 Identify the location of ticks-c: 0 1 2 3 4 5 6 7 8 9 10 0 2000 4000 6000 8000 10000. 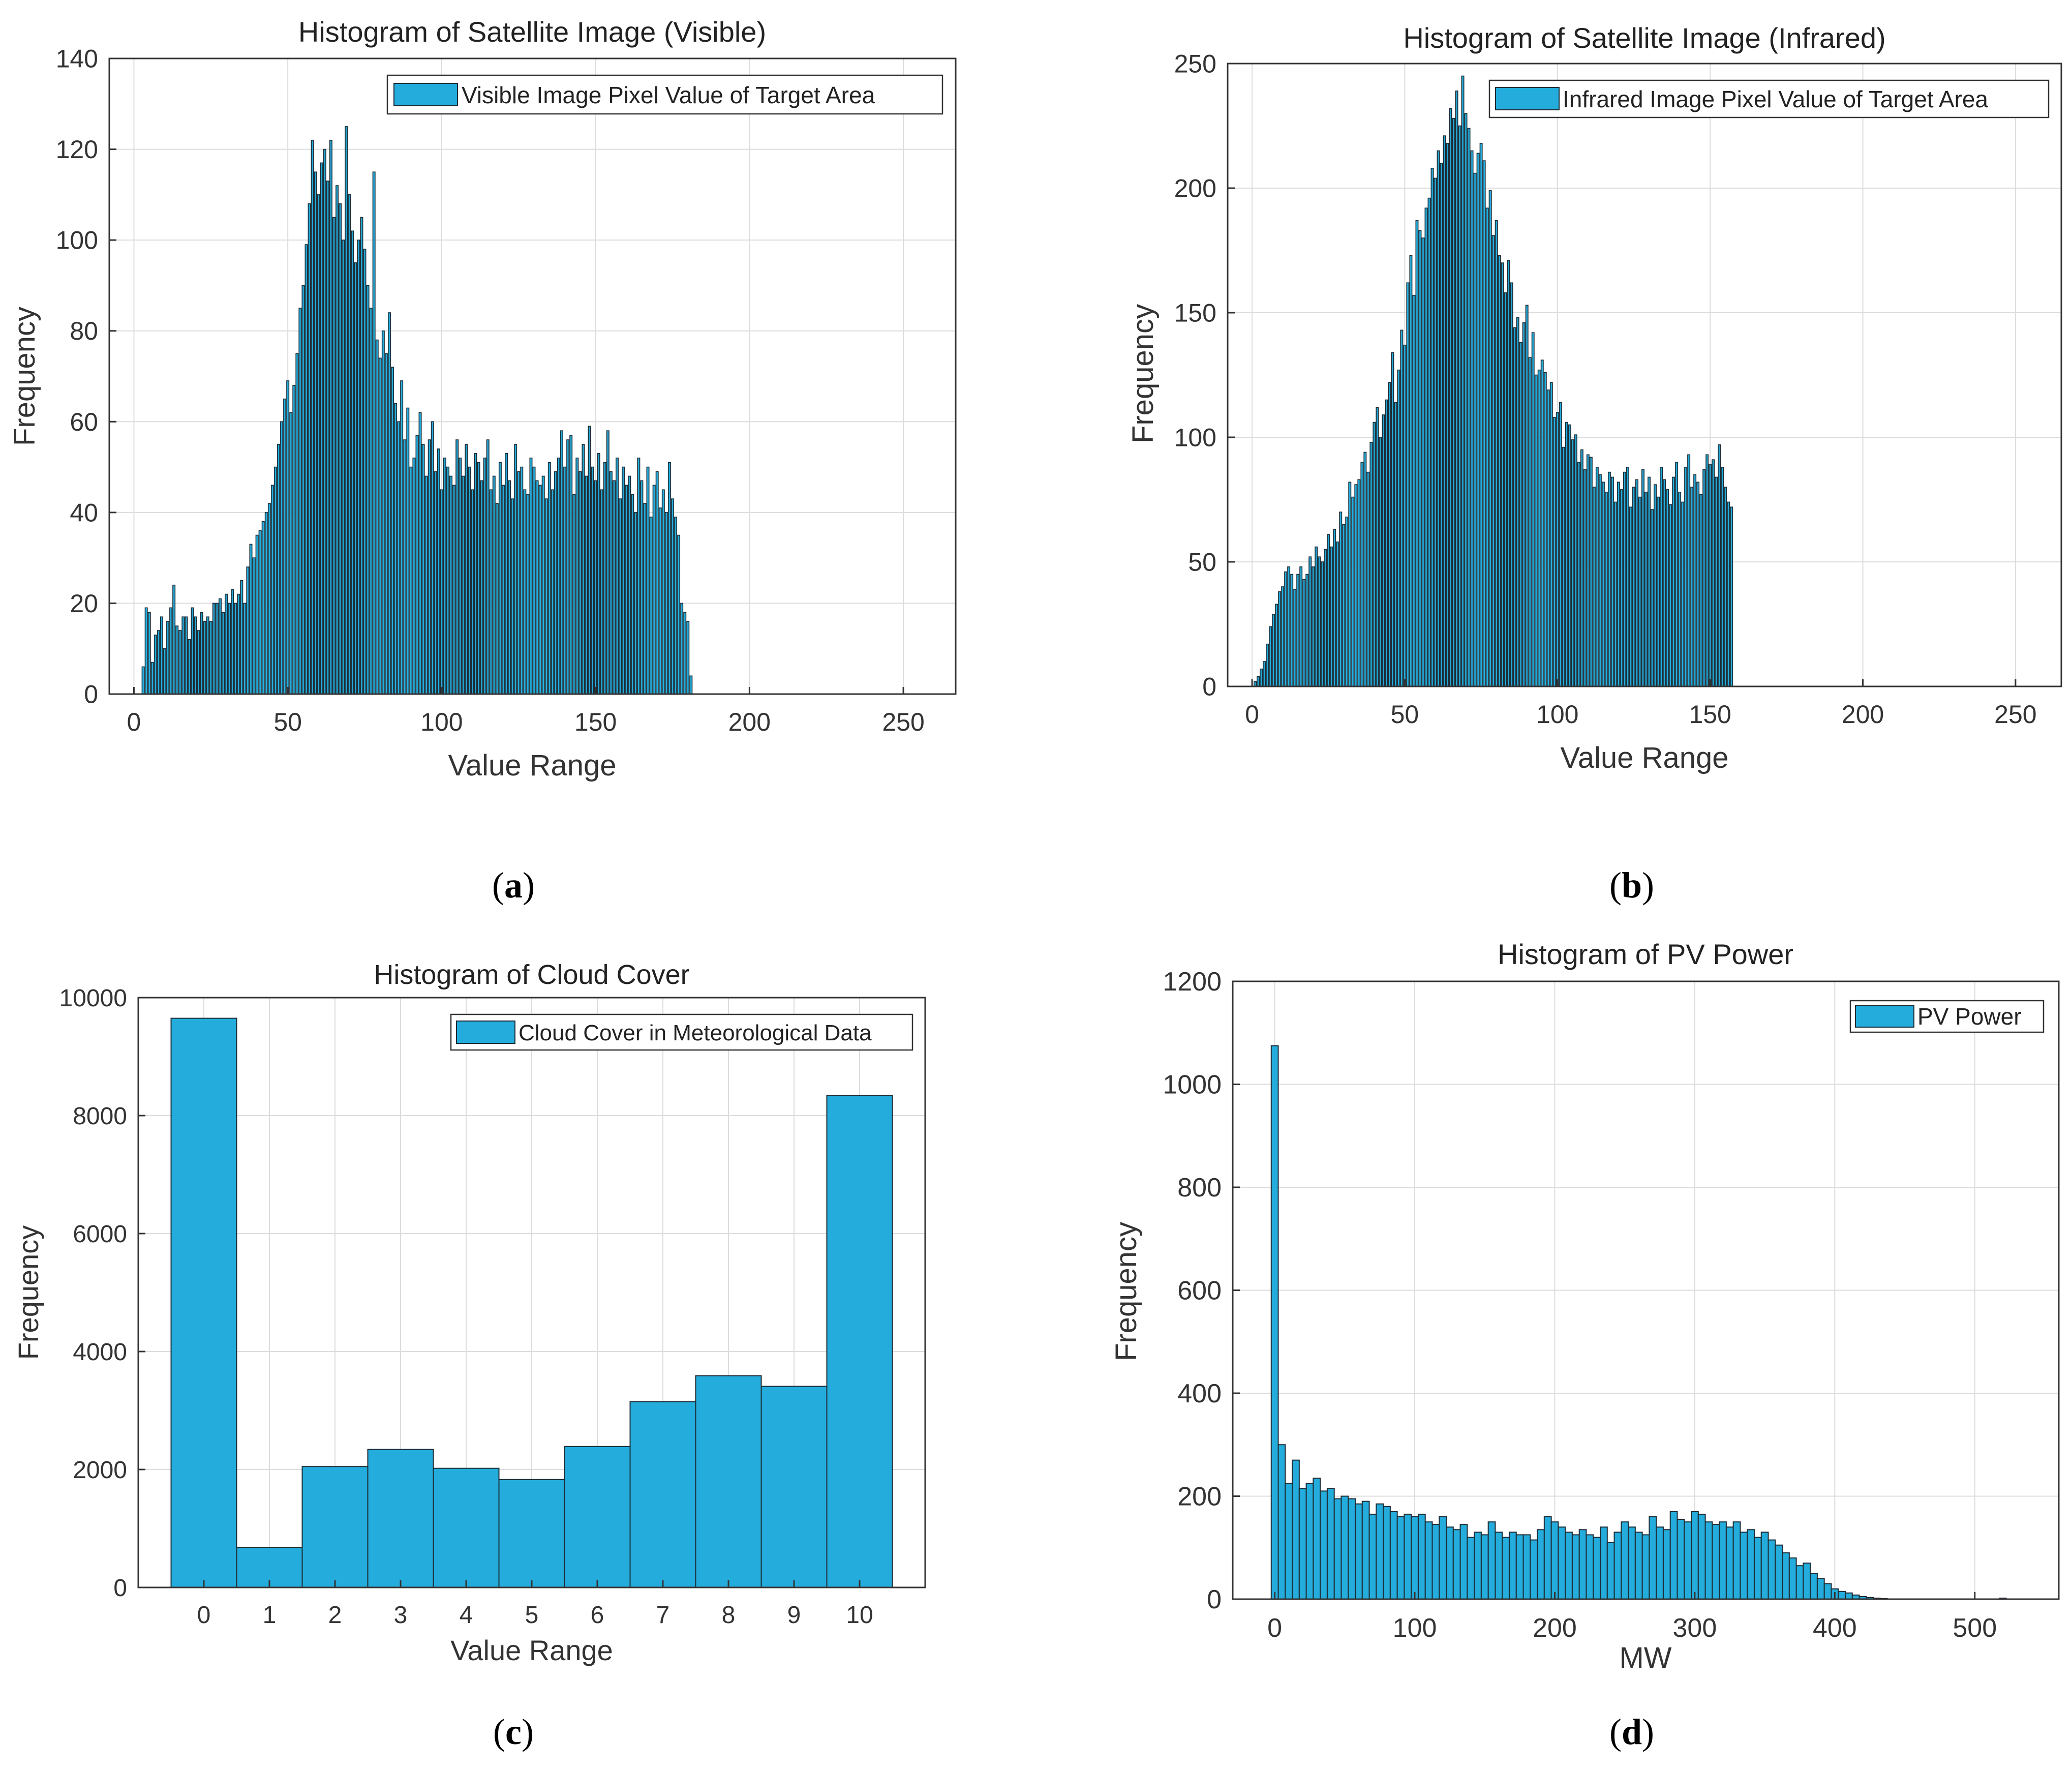
(466, 1307).